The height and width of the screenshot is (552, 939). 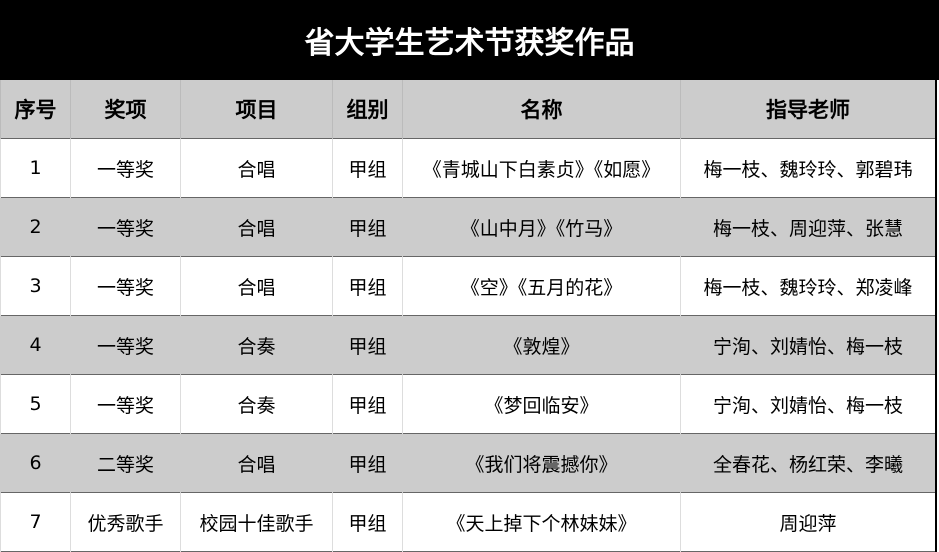 I want to click on cell-index: 4, so click(x=35, y=345).